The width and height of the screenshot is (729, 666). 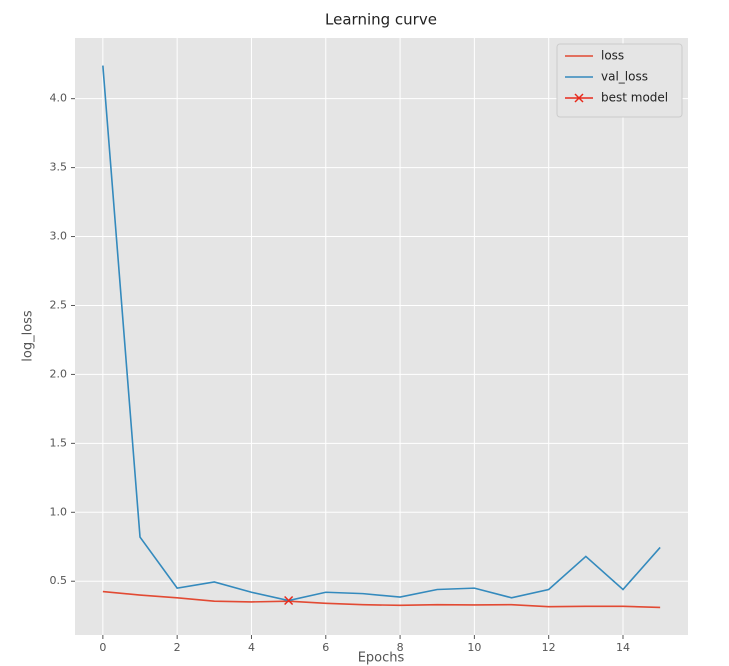 I want to click on legend-label: best model, so click(x=634, y=98).